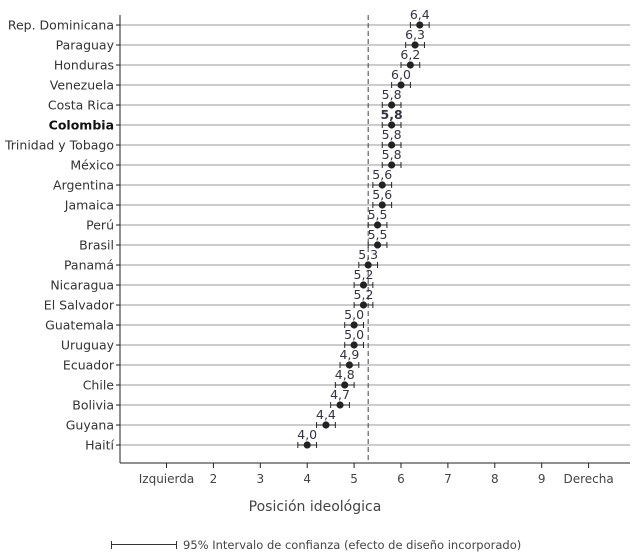 This screenshot has width=638, height=557. Describe the element at coordinates (88, 345) in the screenshot. I see `country-label: Uruguay` at that location.